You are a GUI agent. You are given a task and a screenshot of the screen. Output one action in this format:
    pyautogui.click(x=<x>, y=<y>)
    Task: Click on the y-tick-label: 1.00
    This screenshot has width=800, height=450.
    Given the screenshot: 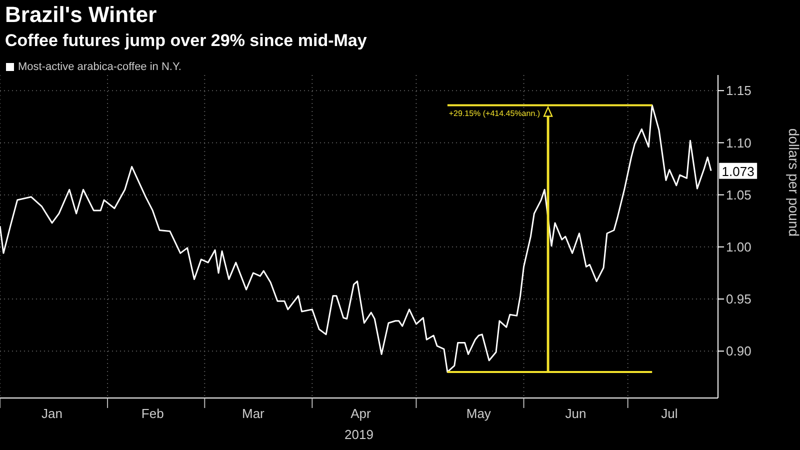 What is the action you would take?
    pyautogui.click(x=739, y=247)
    